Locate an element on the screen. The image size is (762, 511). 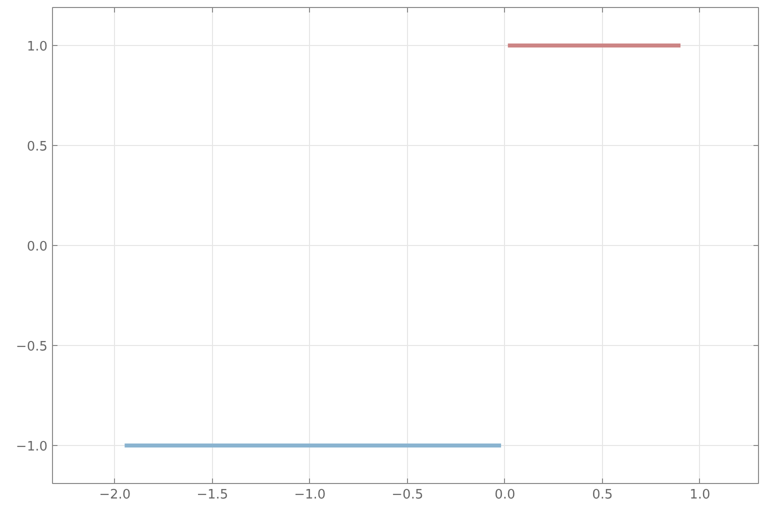
x-tick-label: 0.0 is located at coordinates (505, 495).